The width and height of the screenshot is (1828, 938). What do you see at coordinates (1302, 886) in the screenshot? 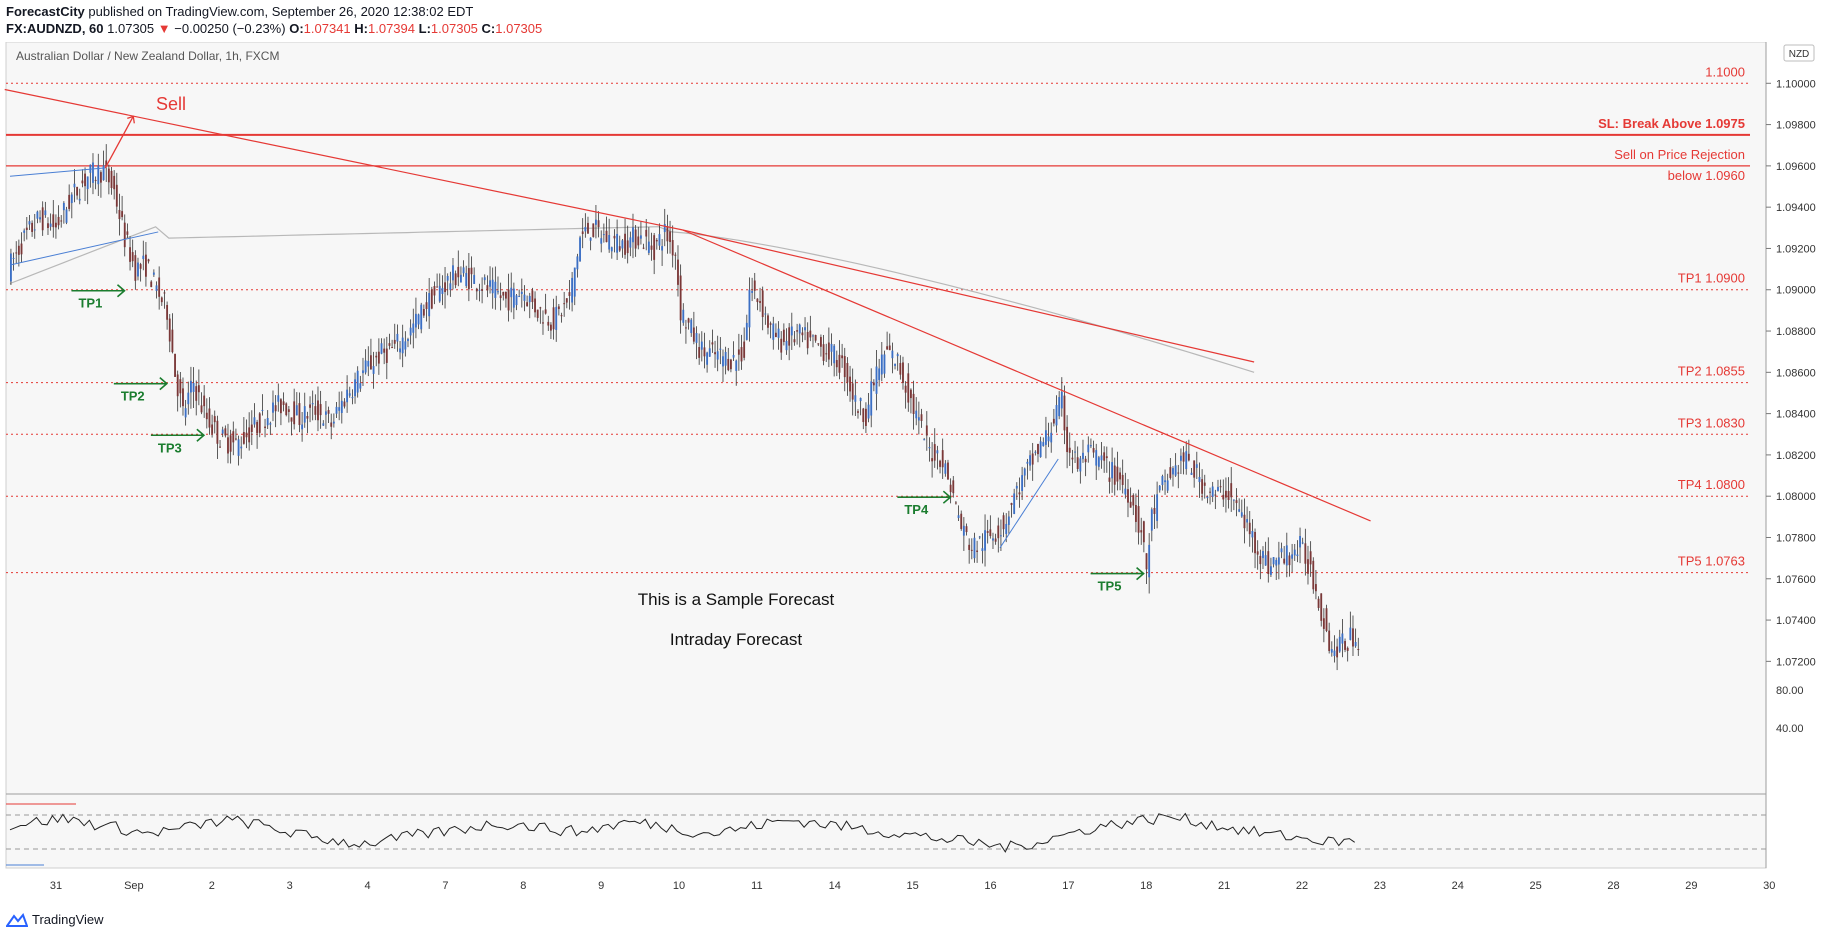
I see `time-tick-label: 22` at bounding box center [1302, 886].